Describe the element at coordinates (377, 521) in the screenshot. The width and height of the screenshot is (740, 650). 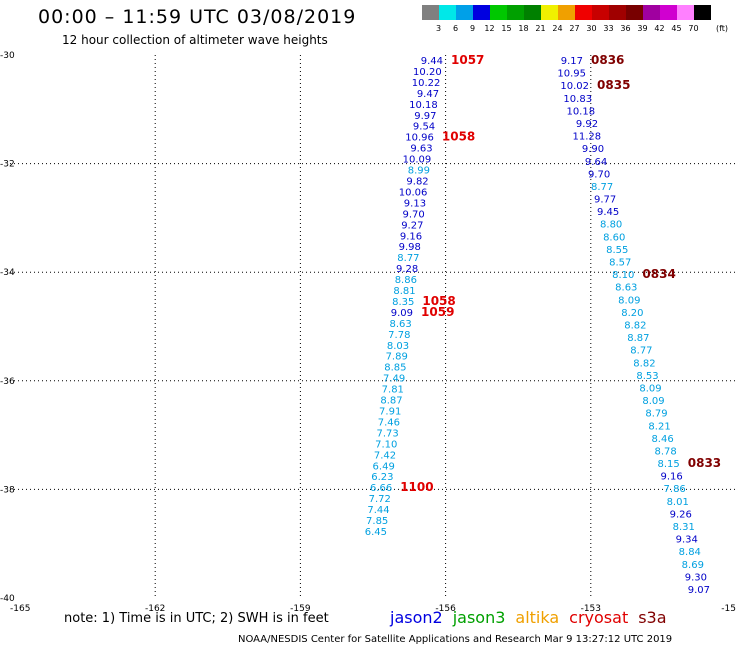
I see `wave-height-value: 7.85` at that location.